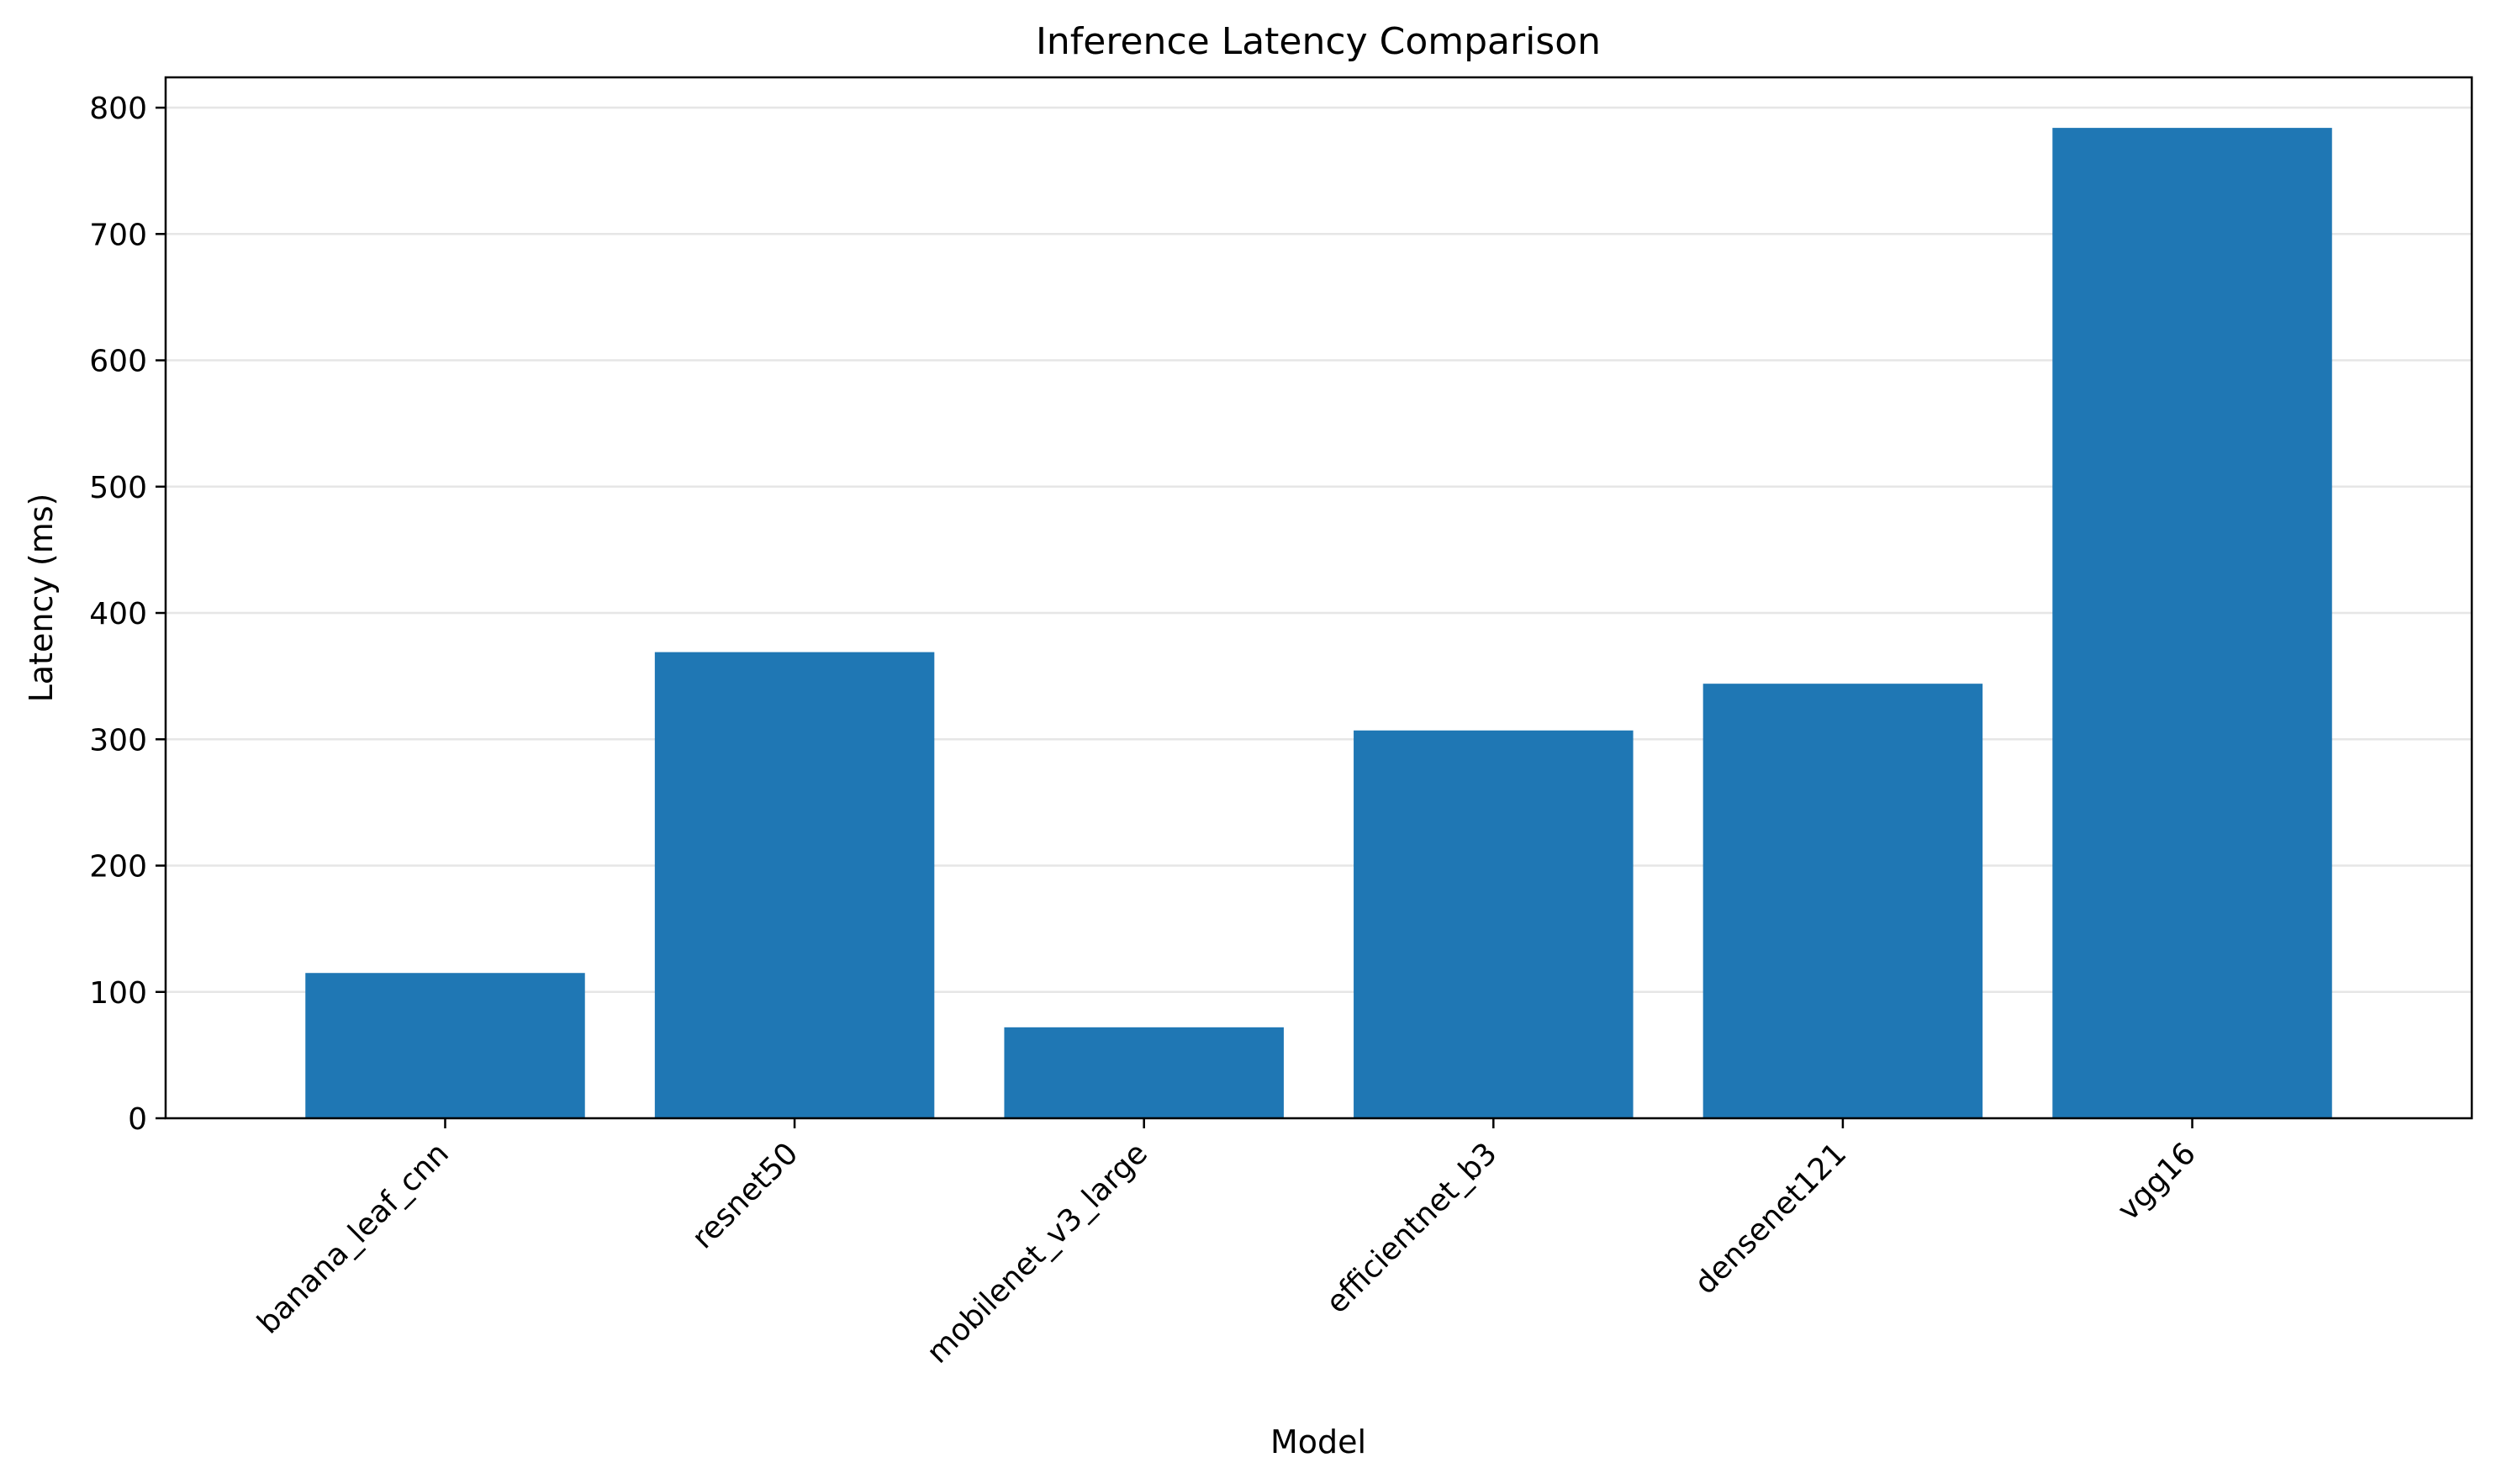 The width and height of the screenshot is (2497, 1484). I want to click on y-axis-label: Latency (ms), so click(41, 598).